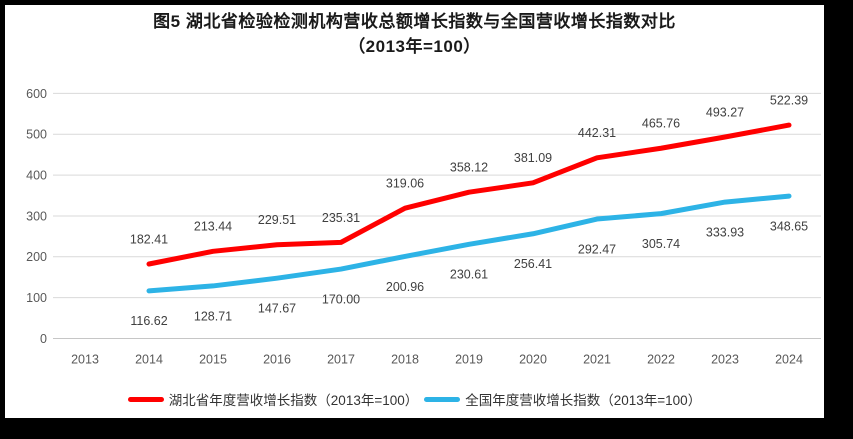  I want to click on data-label: 147.67, so click(277, 309).